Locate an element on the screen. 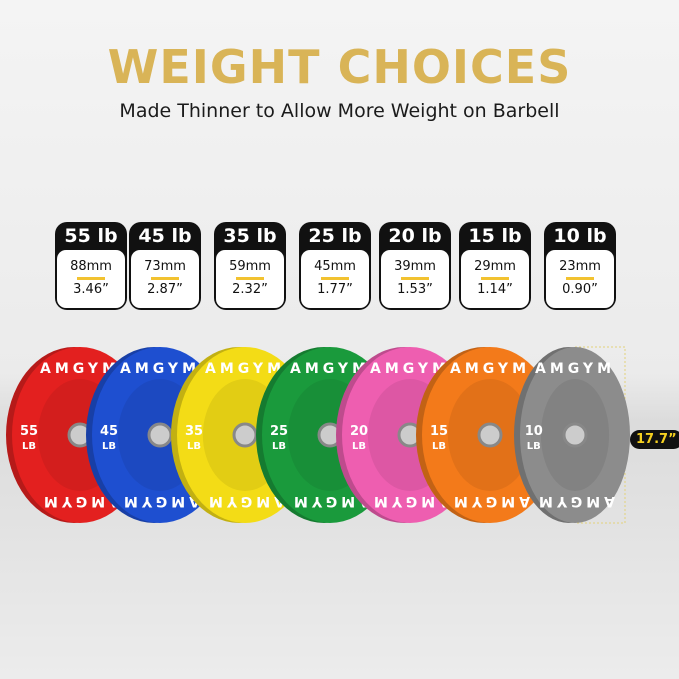 Image resolution: width=679 pixels, height=679 pixels. thickness-inch: 1.77” is located at coordinates (335, 289).